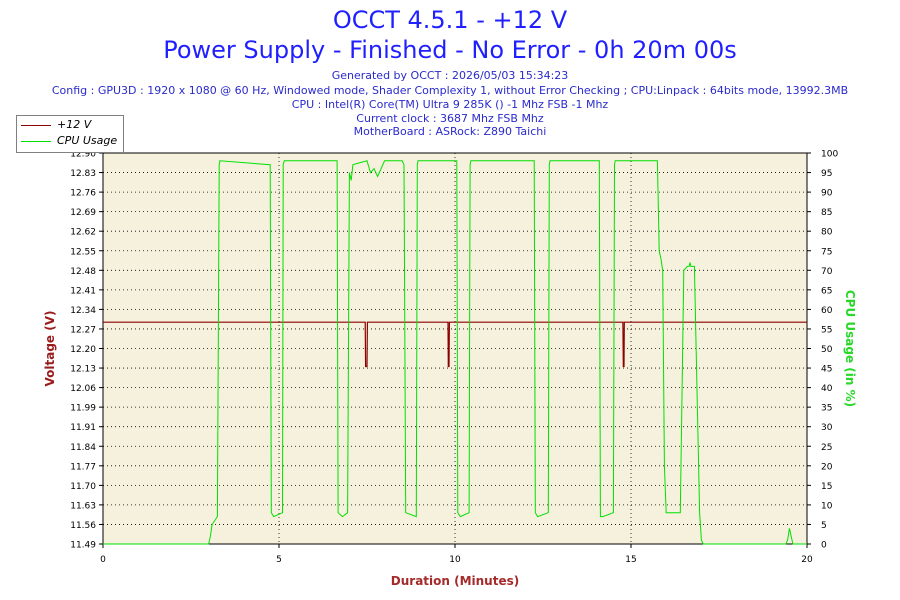 Image resolution: width=900 pixels, height=600 pixels. Describe the element at coordinates (83, 155) in the screenshot. I see `y-tick-label-left: 12.90` at that location.